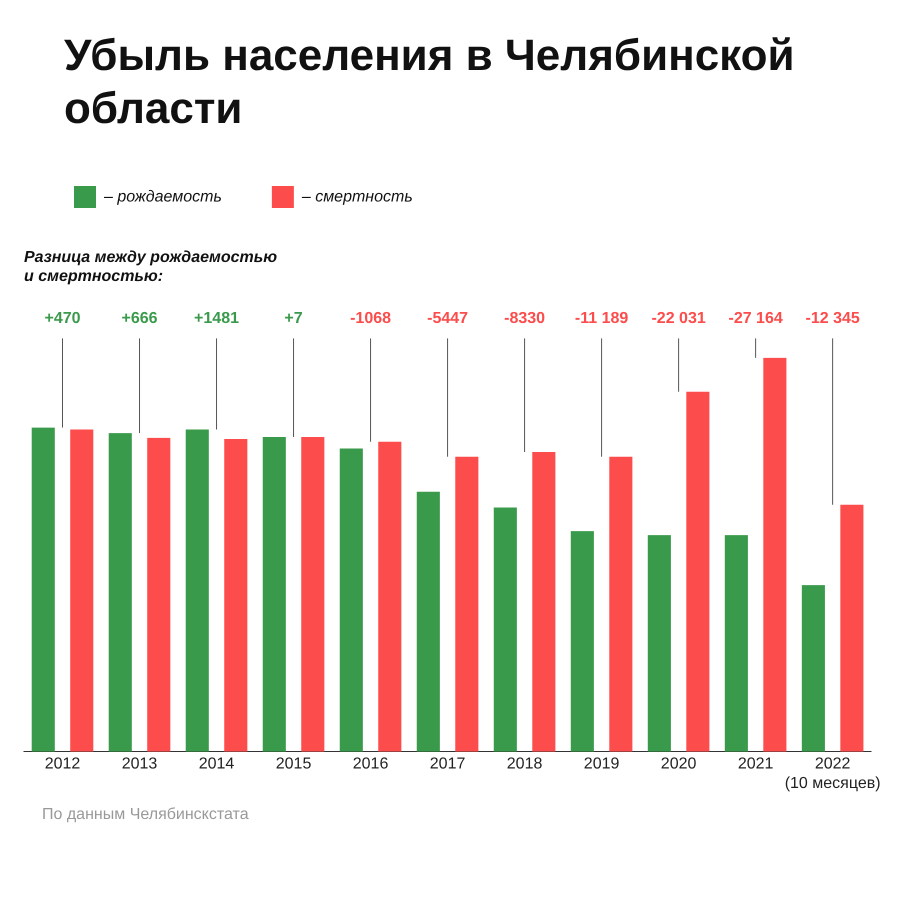 The height and width of the screenshot is (900, 900). I want to click on x-tick-label: 2012, so click(62, 763).